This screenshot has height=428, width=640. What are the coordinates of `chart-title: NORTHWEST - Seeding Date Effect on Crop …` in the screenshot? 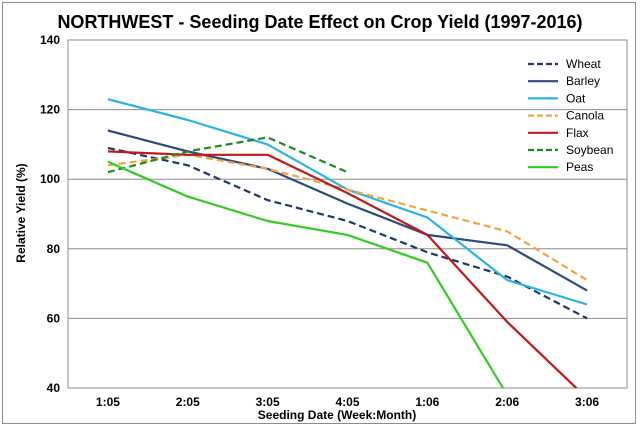 It's located at (319, 22).